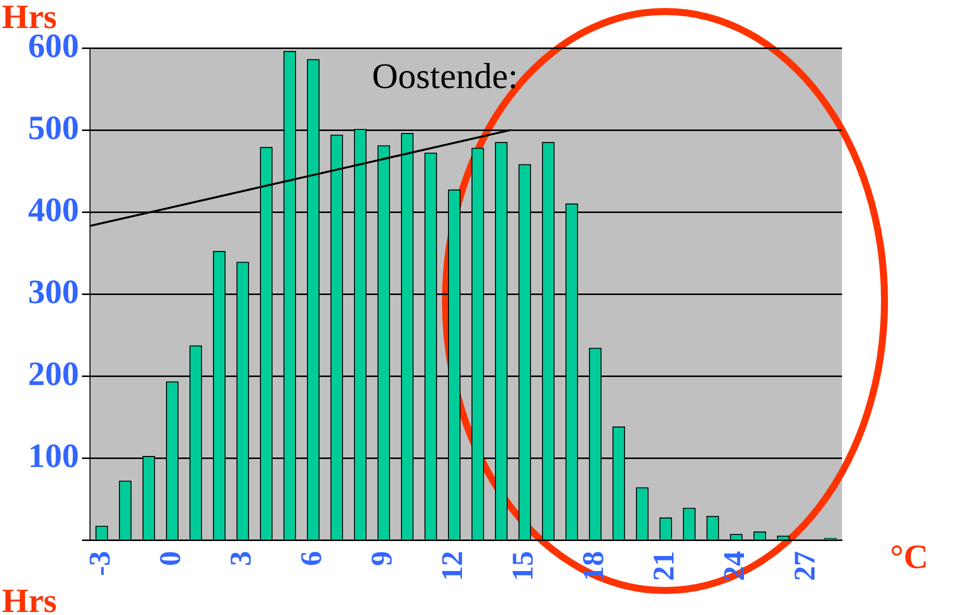  What do you see at coordinates (53, 456) in the screenshot?
I see `y-tick-label: 100` at bounding box center [53, 456].